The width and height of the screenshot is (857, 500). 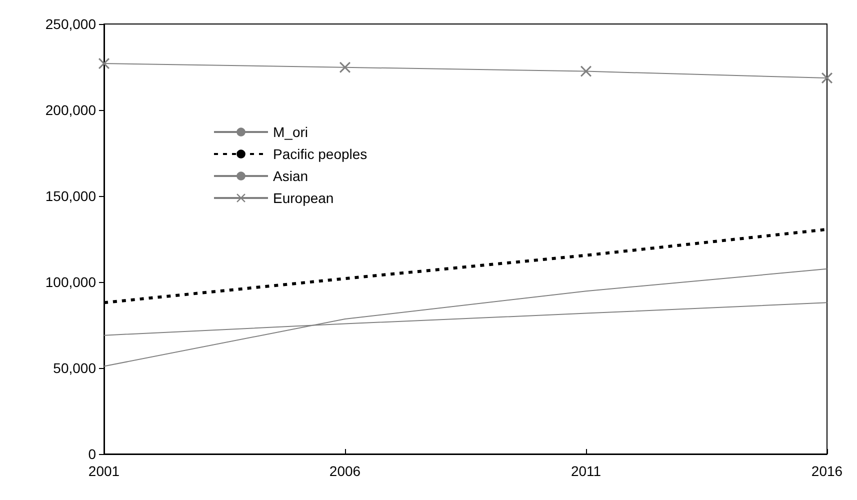 I want to click on x-tick-label: 2006, so click(x=345, y=471).